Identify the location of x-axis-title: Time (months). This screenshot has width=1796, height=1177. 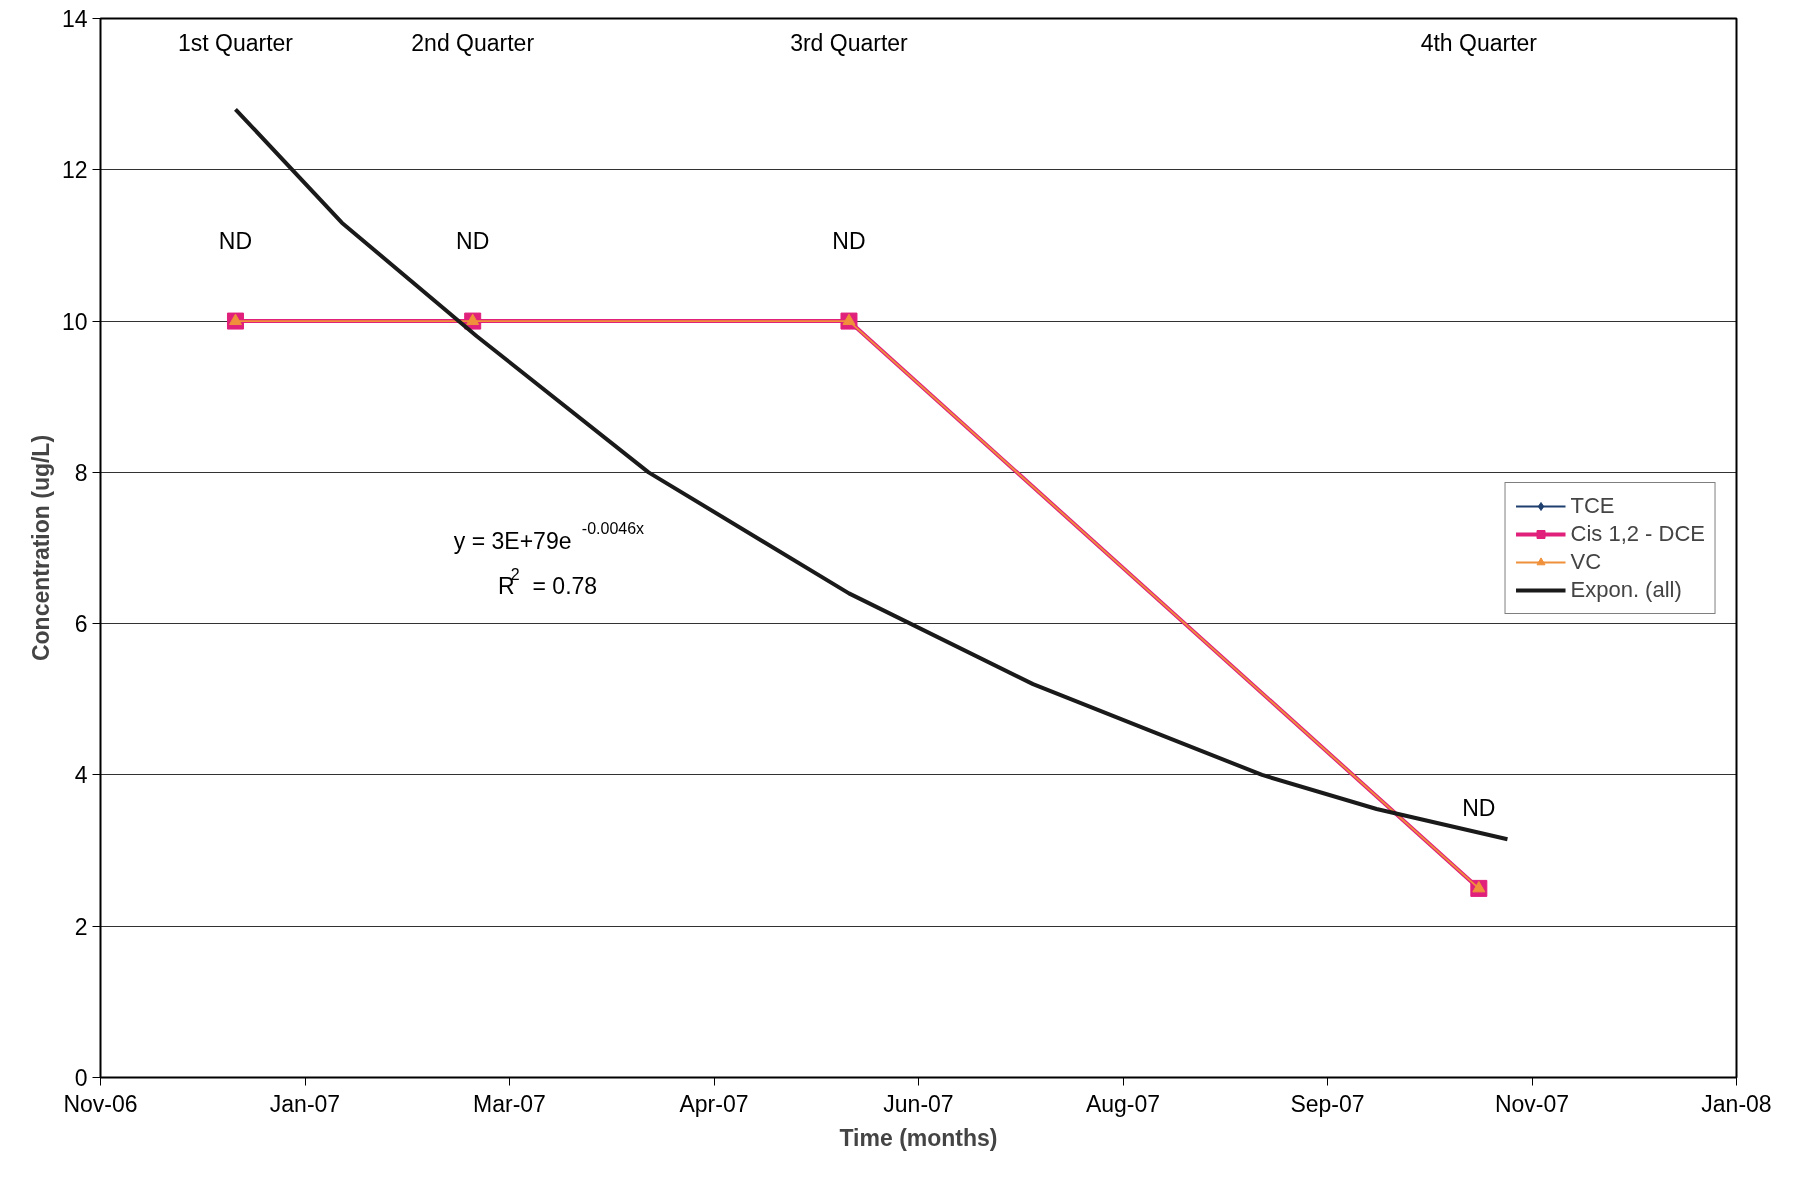
(918, 1137).